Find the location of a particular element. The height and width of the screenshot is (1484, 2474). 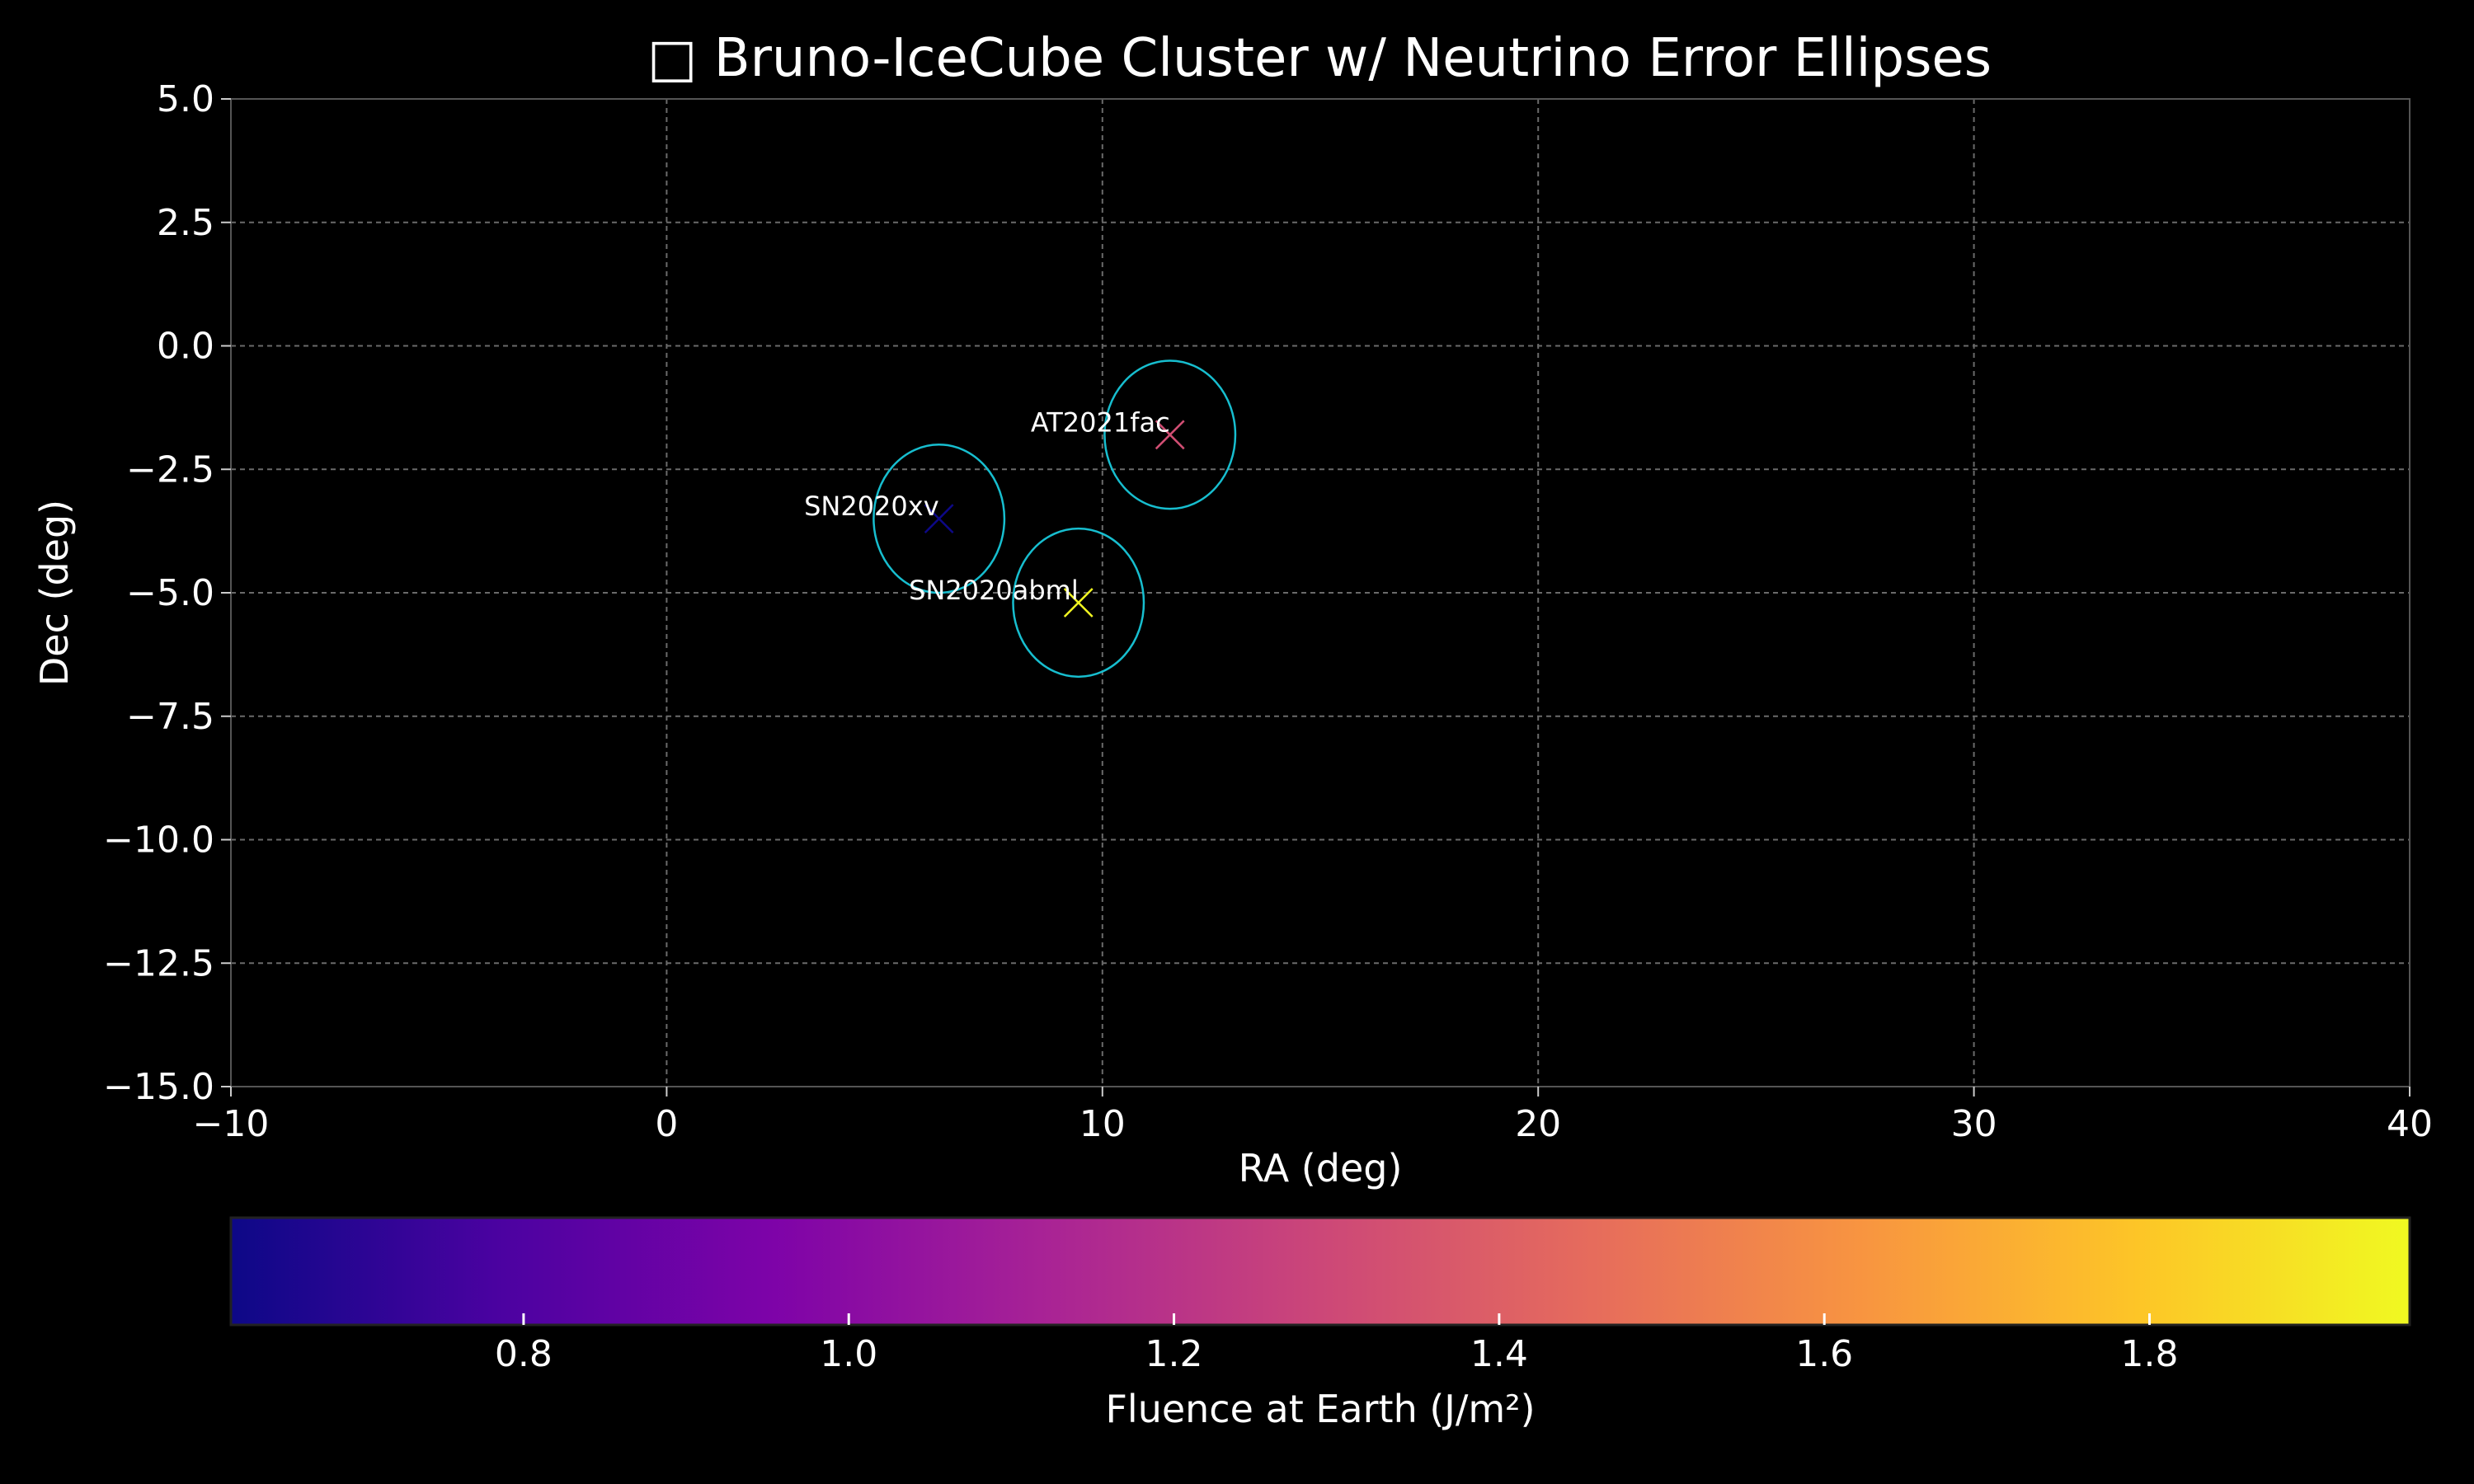

colorbar-label: Fluence at Earth (J/m²) is located at coordinates (1320, 1409).